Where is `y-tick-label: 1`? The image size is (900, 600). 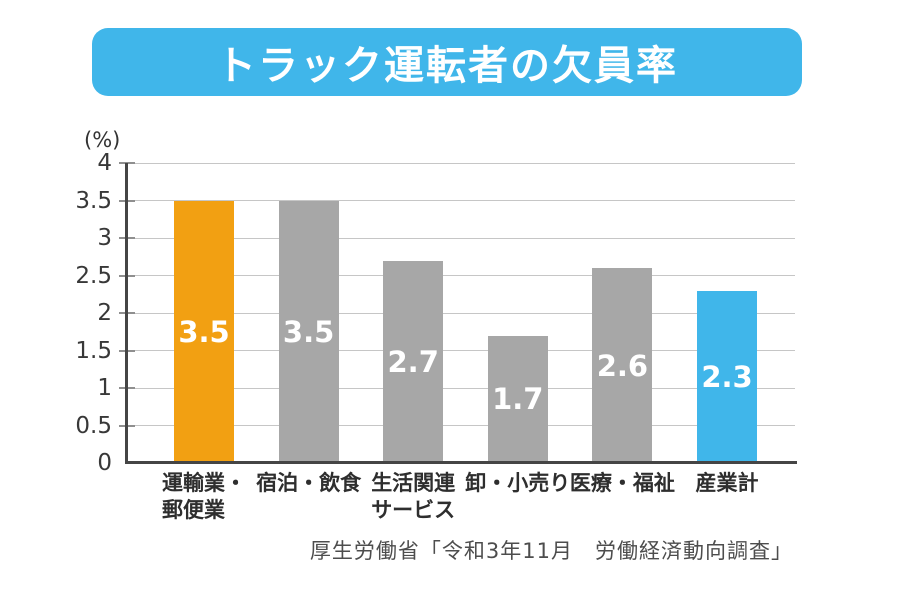 y-tick-label: 1 is located at coordinates (104, 388).